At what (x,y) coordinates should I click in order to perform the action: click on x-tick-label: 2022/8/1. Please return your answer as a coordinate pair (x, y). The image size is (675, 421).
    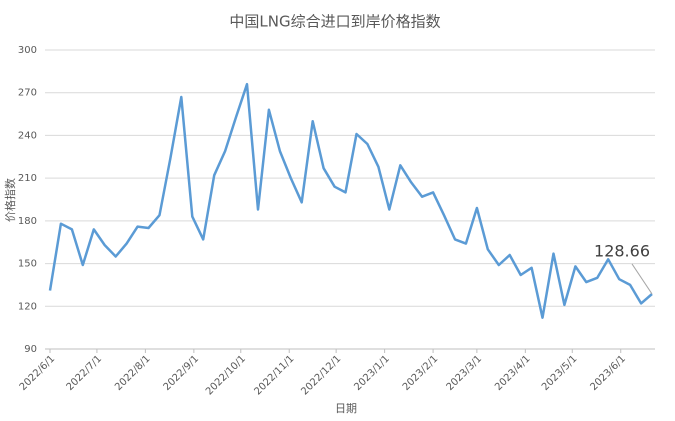
    Looking at the image, I should click on (133, 373).